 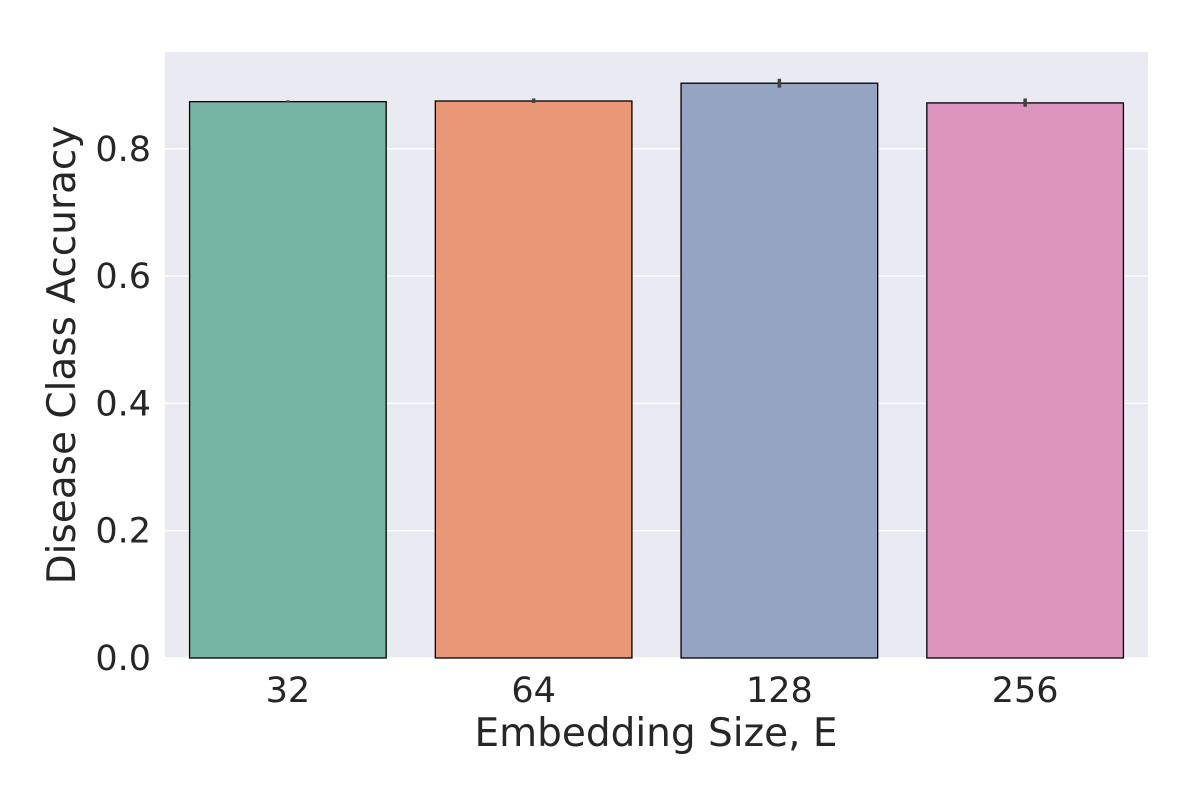 I want to click on x-tick-label: 128, so click(x=779, y=691).